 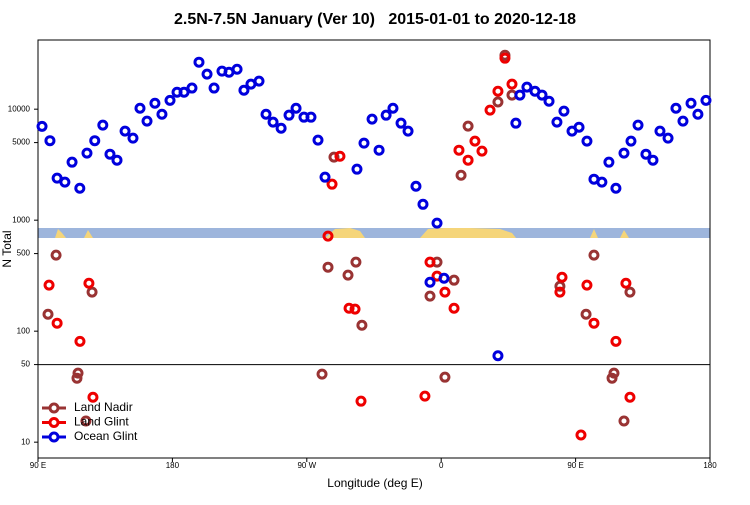 I want to click on x-tick-label: 90 E, so click(x=38, y=465).